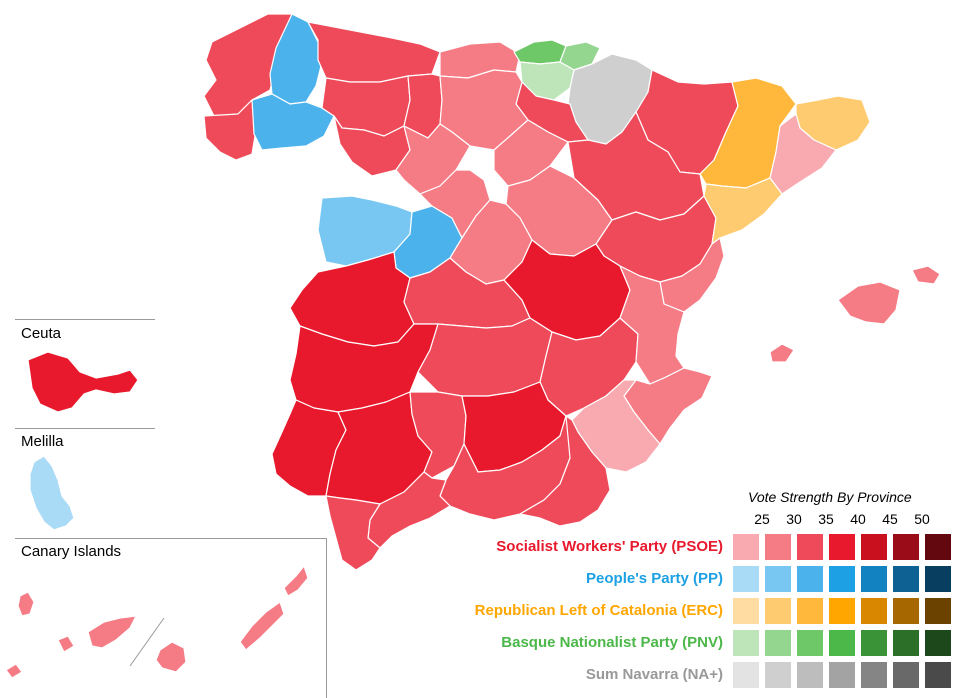  What do you see at coordinates (41, 333) in the screenshot?
I see `ceuta-label: Ceuta` at bounding box center [41, 333].